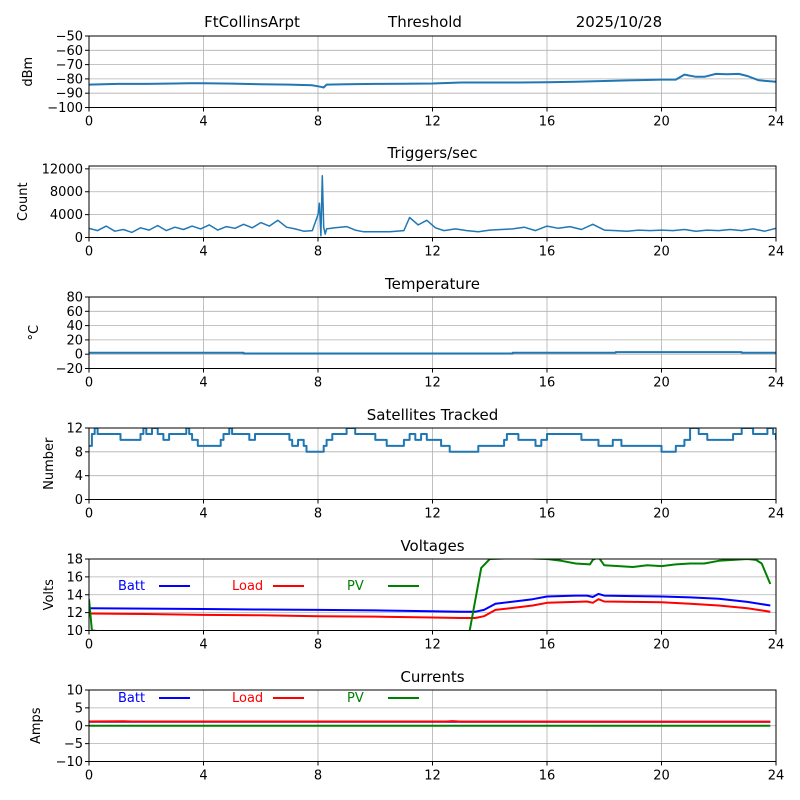 The height and width of the screenshot is (800, 800). Describe the element at coordinates (74, 312) in the screenshot. I see `y-tick-label: 60` at that location.